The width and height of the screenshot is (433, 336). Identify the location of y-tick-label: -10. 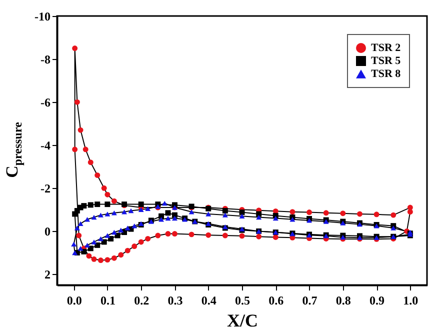
(42, 17).